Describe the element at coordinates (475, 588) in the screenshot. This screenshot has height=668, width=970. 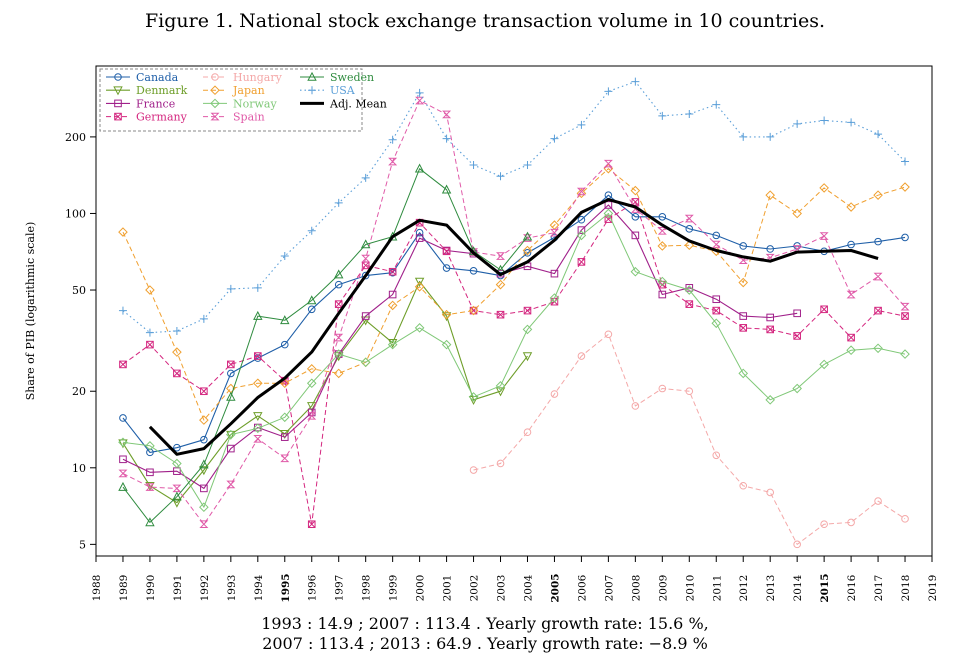
I see `x-tick-label: 2002` at that location.